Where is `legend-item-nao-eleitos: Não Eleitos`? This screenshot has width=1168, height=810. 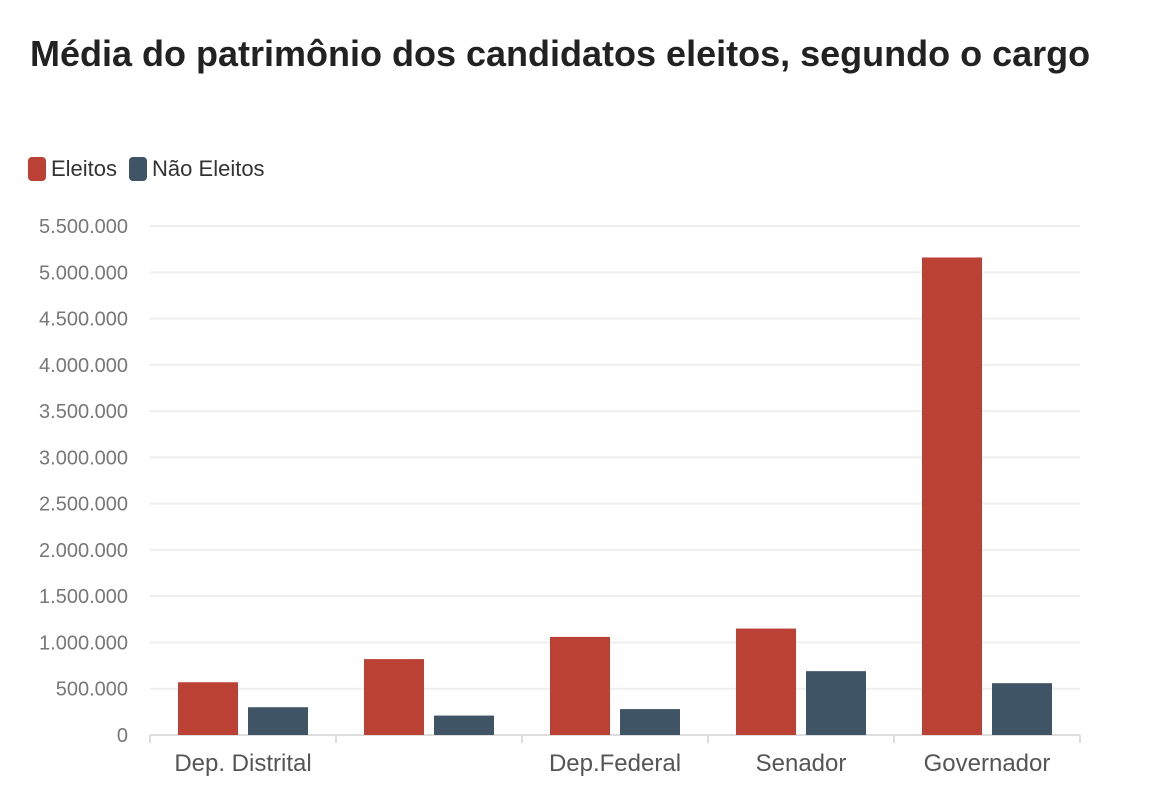
legend-item-nao-eleitos: Não Eleitos is located at coordinates (197, 169).